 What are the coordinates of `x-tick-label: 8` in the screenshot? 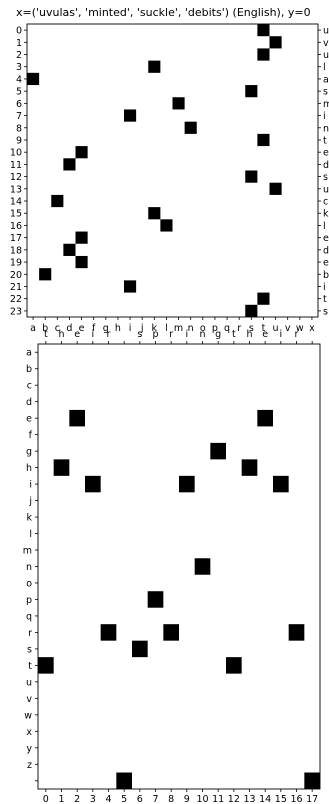 It's located at (171, 799).